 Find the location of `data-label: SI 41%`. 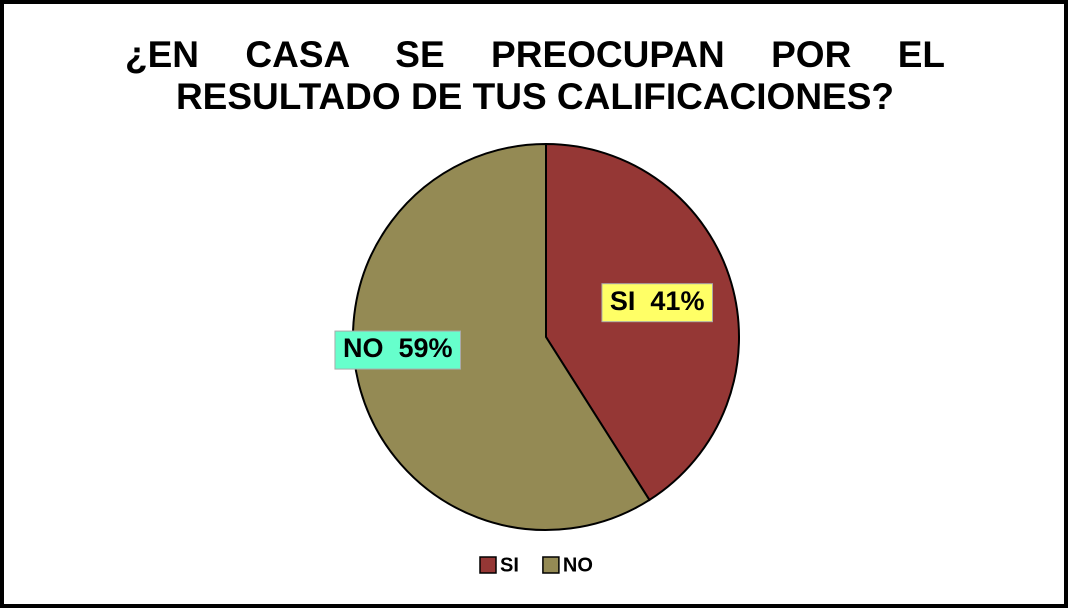

data-label: SI 41% is located at coordinates (657, 301).